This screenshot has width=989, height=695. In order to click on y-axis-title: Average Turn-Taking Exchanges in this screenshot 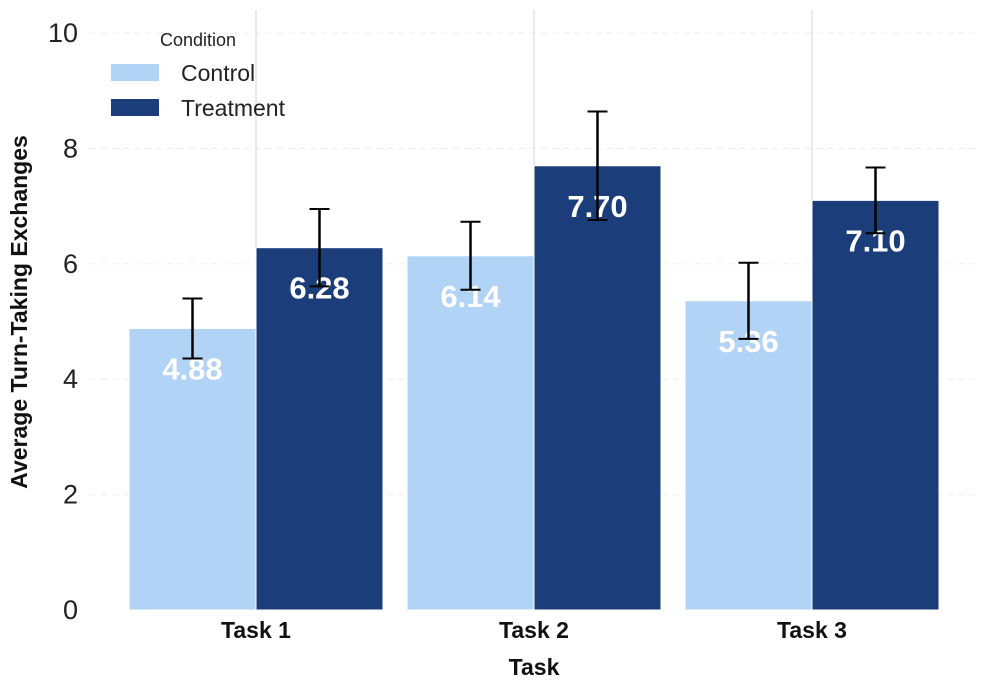, I will do `click(19, 312)`.